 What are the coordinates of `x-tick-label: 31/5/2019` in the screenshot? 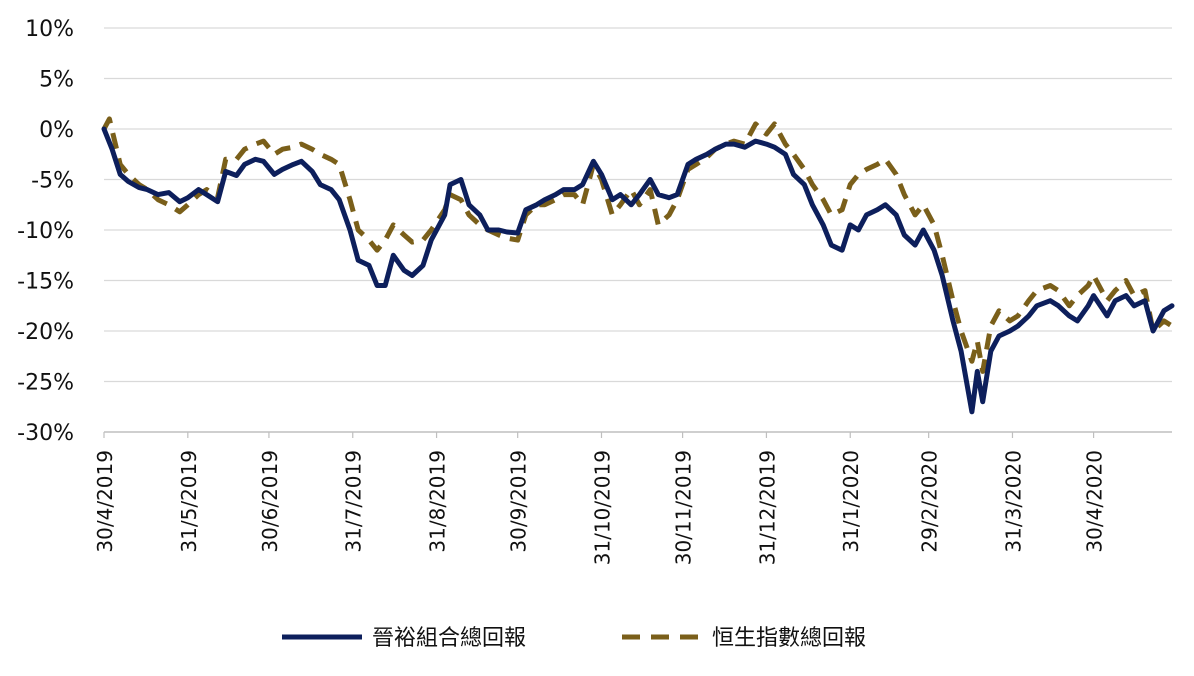 It's located at (189, 501).